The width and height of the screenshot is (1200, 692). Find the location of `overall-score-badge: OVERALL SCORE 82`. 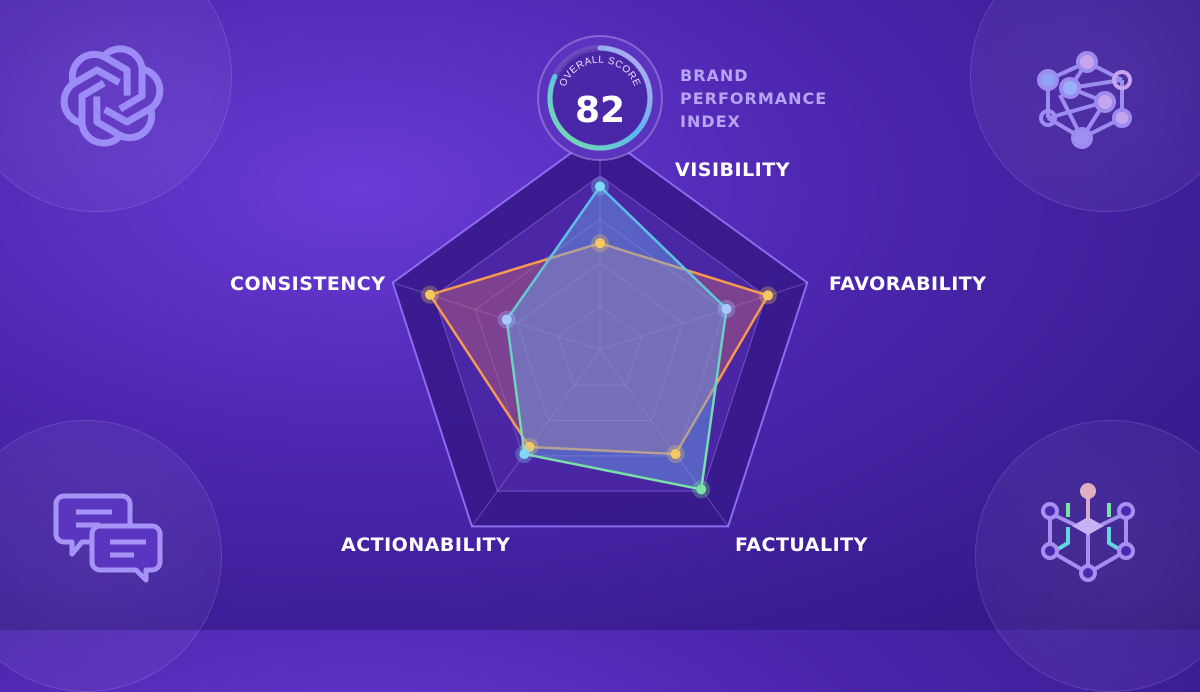

overall-score-badge: OVERALL SCORE 82 is located at coordinates (600, 98).